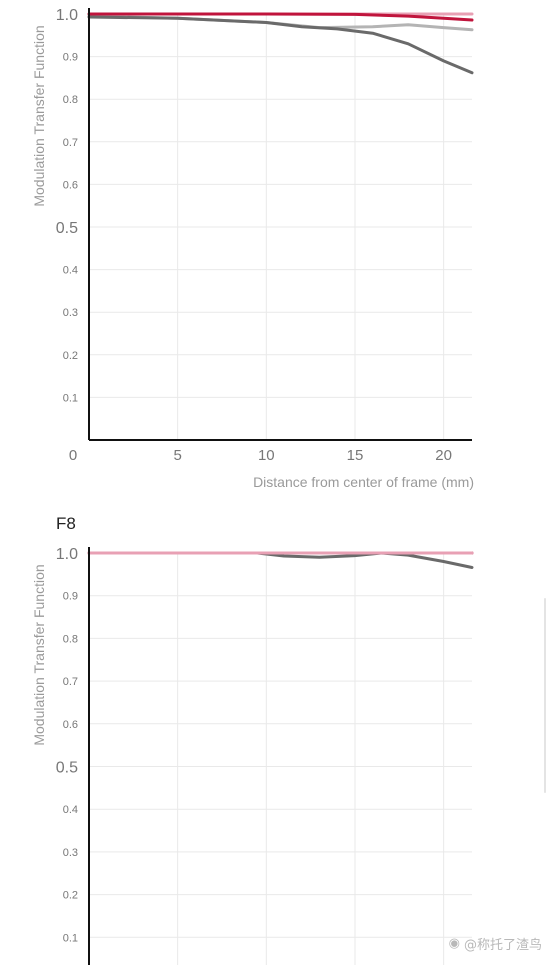 Image resolution: width=550 pixels, height=965 pixels. Describe the element at coordinates (363, 482) in the screenshot. I see `x-axis-label: Distance from center of frame (mm)` at that location.